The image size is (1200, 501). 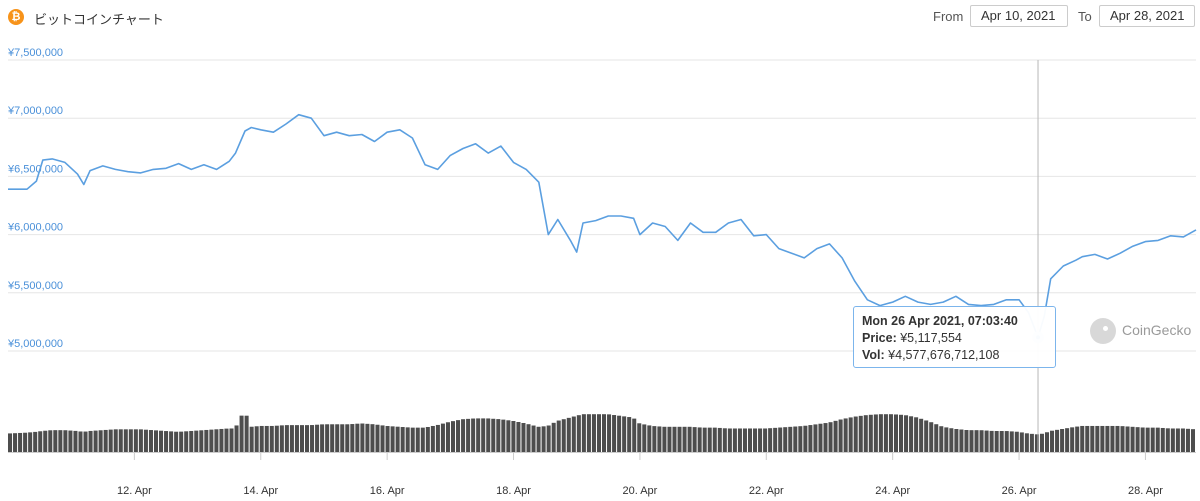 I want to click on y-tick-label: ¥5,500,000, so click(x=35, y=286).